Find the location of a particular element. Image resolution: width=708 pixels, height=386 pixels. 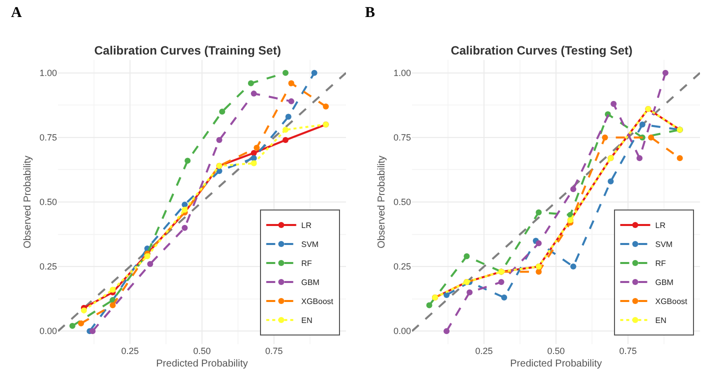

chart-title: Calibration Curves (Training Set) is located at coordinates (187, 51).